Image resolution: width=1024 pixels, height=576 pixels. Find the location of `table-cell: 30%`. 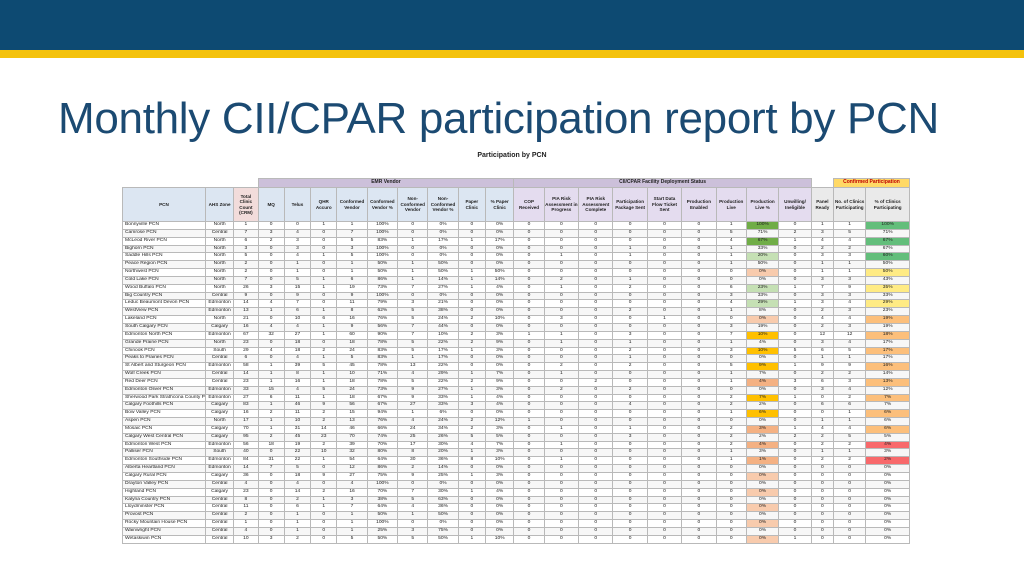

table-cell: 30% is located at coordinates (443, 492).